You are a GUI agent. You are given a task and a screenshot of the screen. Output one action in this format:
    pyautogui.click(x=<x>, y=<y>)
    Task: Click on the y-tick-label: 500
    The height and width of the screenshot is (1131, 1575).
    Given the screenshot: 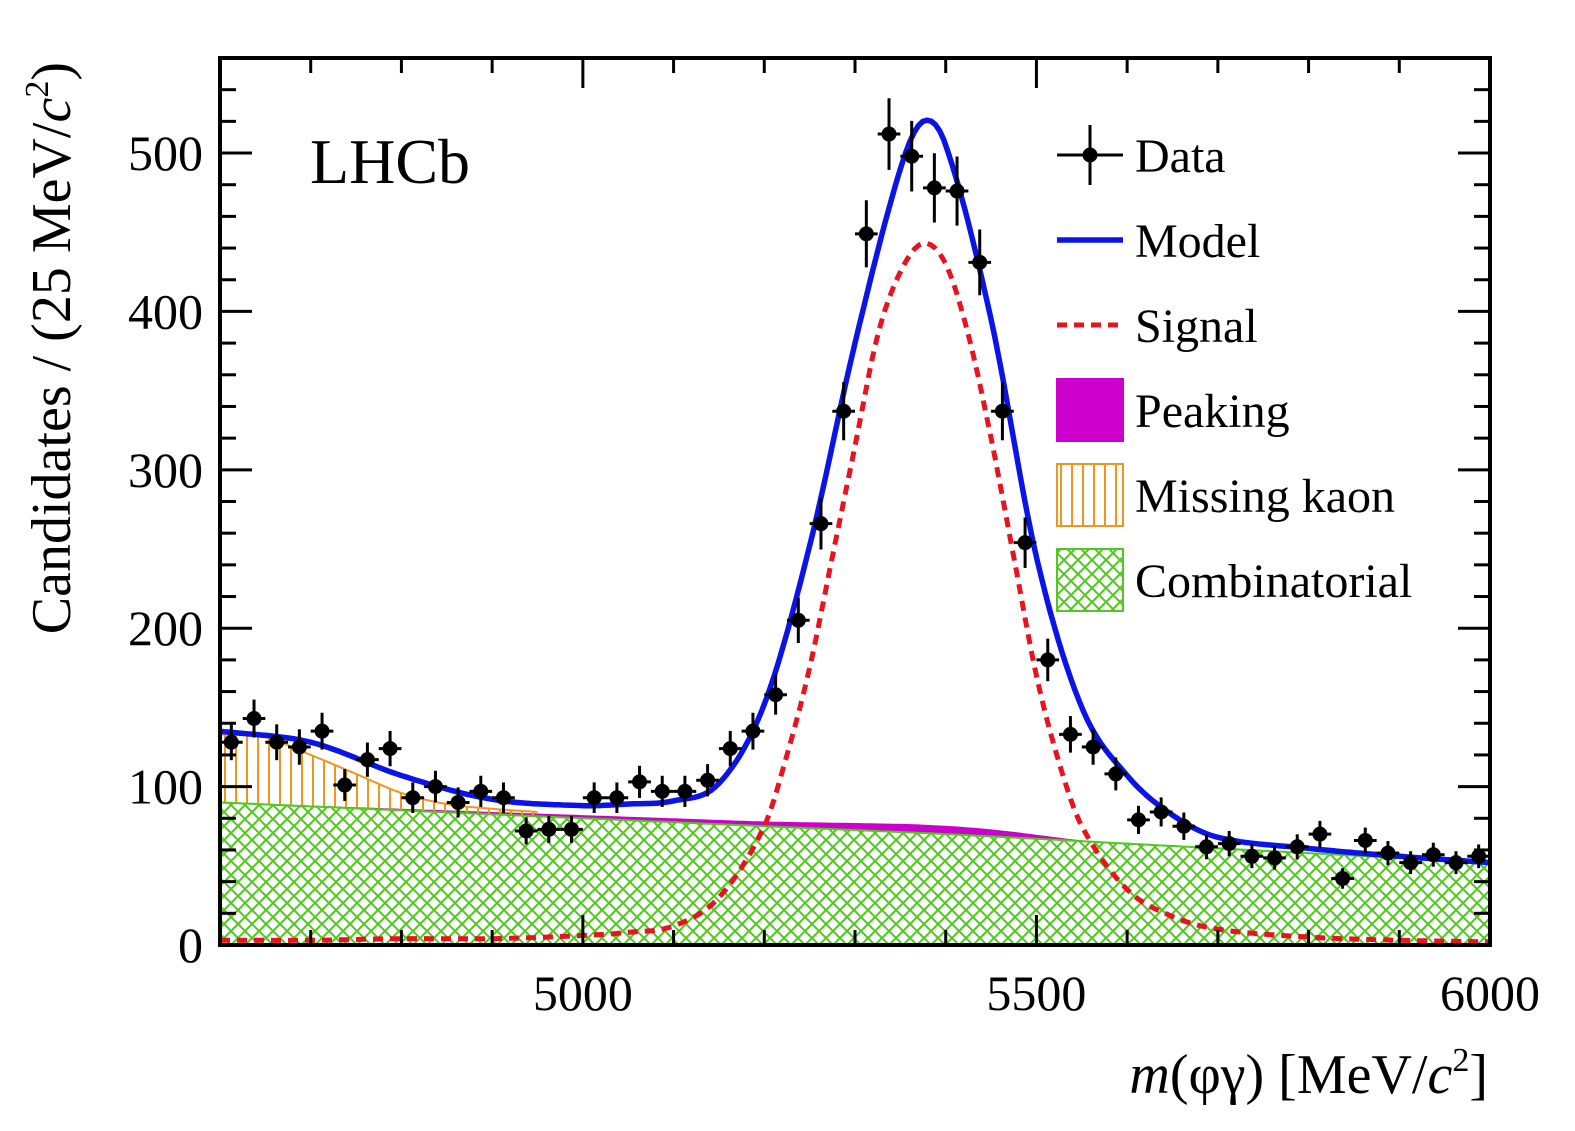 What is the action you would take?
    pyautogui.click(x=165, y=153)
    